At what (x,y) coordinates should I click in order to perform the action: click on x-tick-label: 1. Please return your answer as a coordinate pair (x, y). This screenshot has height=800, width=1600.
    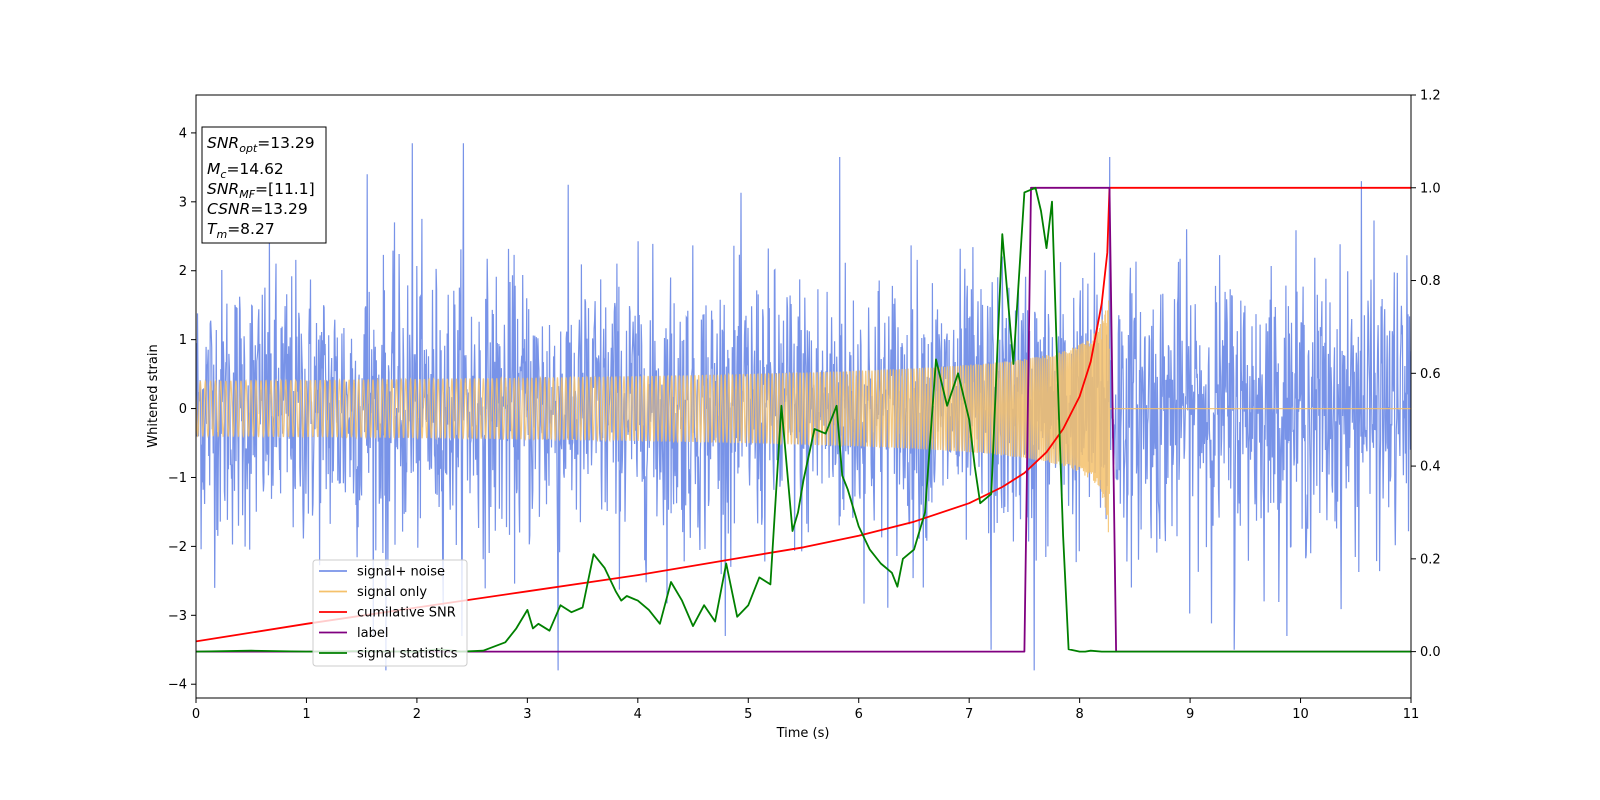
    Looking at the image, I should click on (306, 714).